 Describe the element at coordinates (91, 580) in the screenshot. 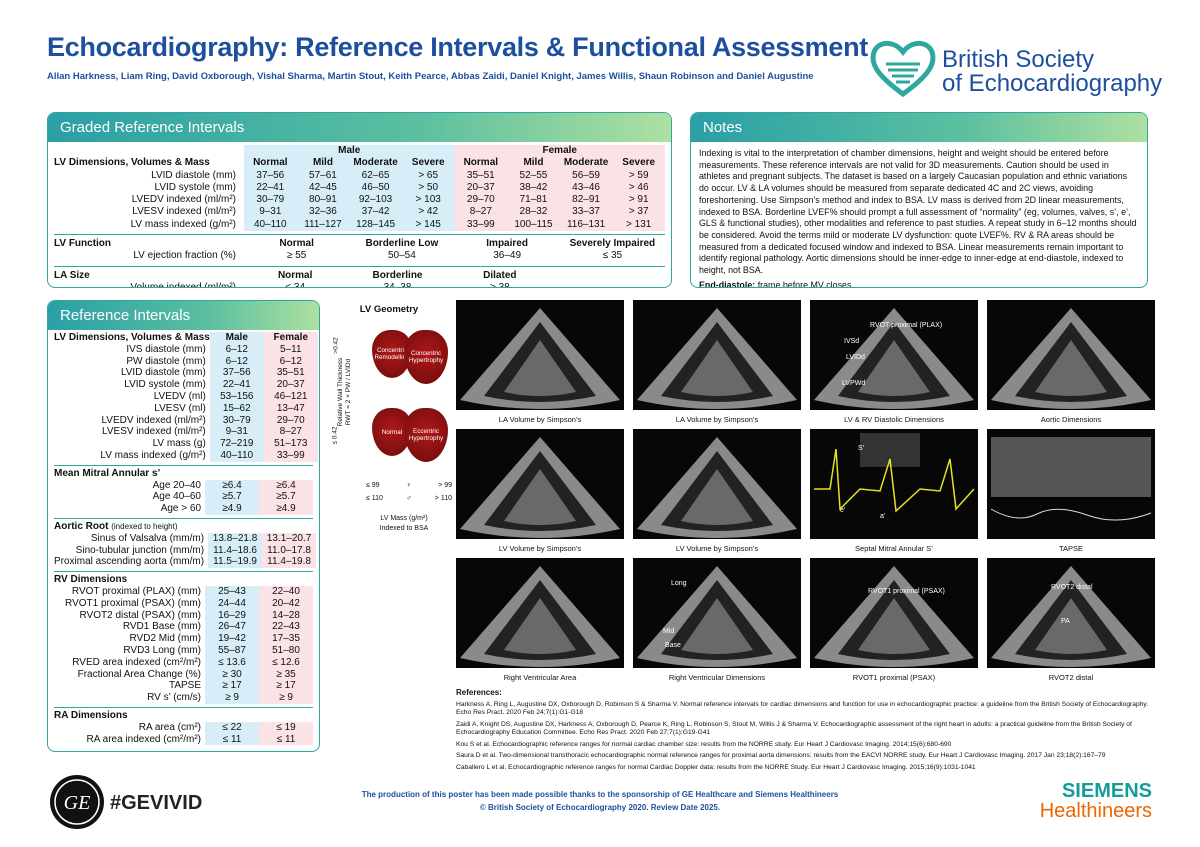

I see `section-heading-text: RV Dimensions` at that location.